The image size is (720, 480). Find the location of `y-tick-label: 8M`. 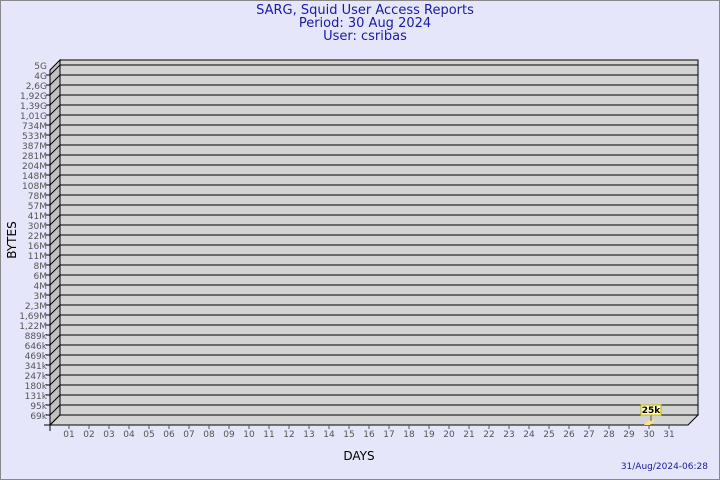

y-tick-label: 8M is located at coordinates (41, 267).